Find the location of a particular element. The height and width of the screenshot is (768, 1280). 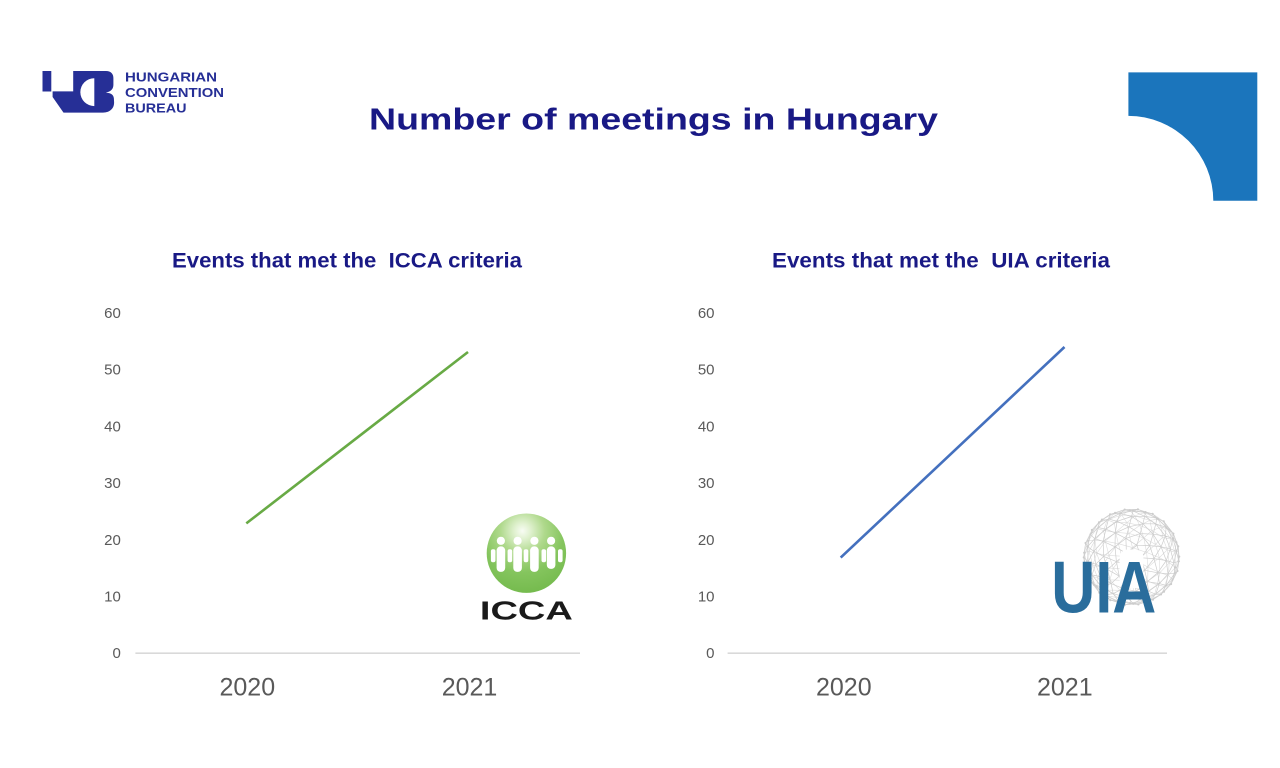

svg-text: HUNGARIAN is located at coordinates (171, 76).